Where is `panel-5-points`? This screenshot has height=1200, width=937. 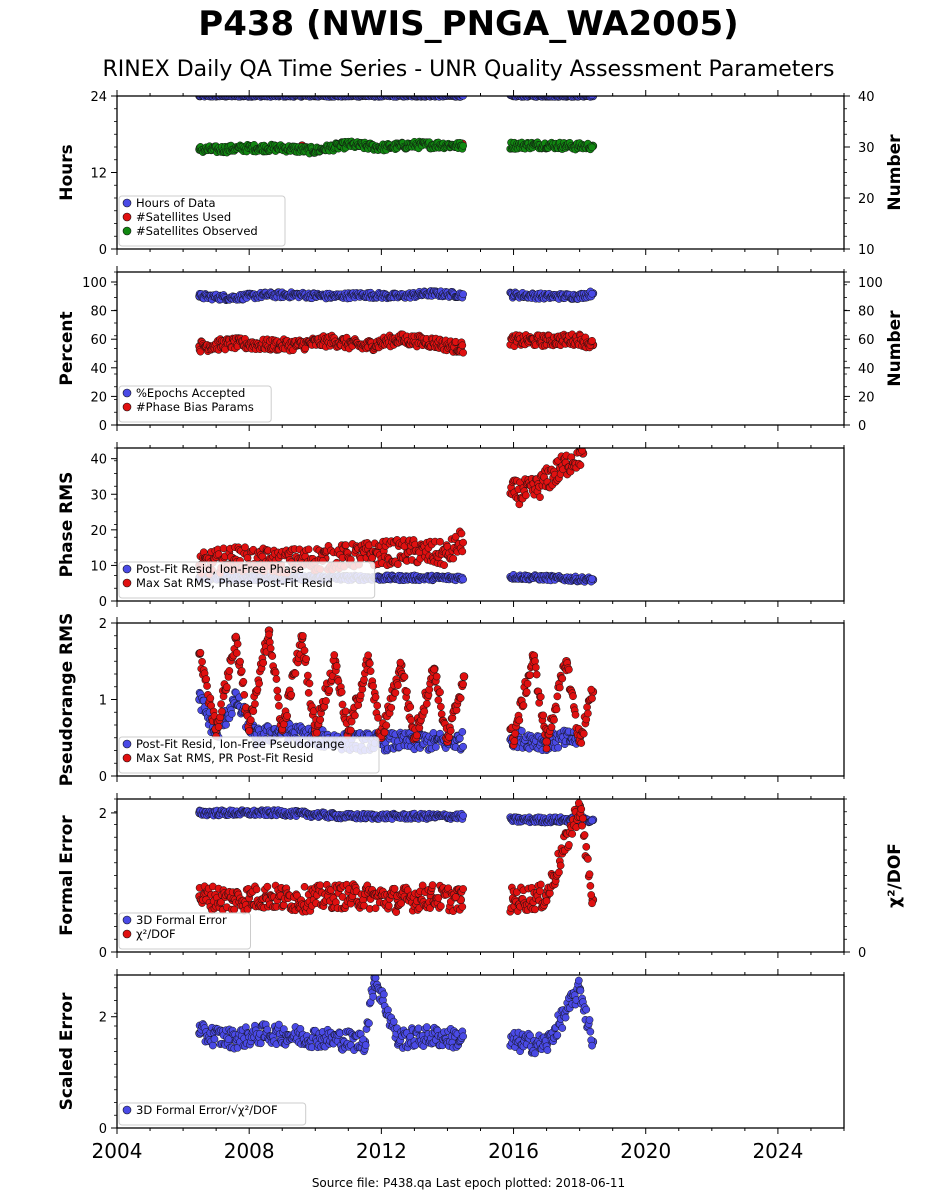
panel-5-points is located at coordinates (396, 857).